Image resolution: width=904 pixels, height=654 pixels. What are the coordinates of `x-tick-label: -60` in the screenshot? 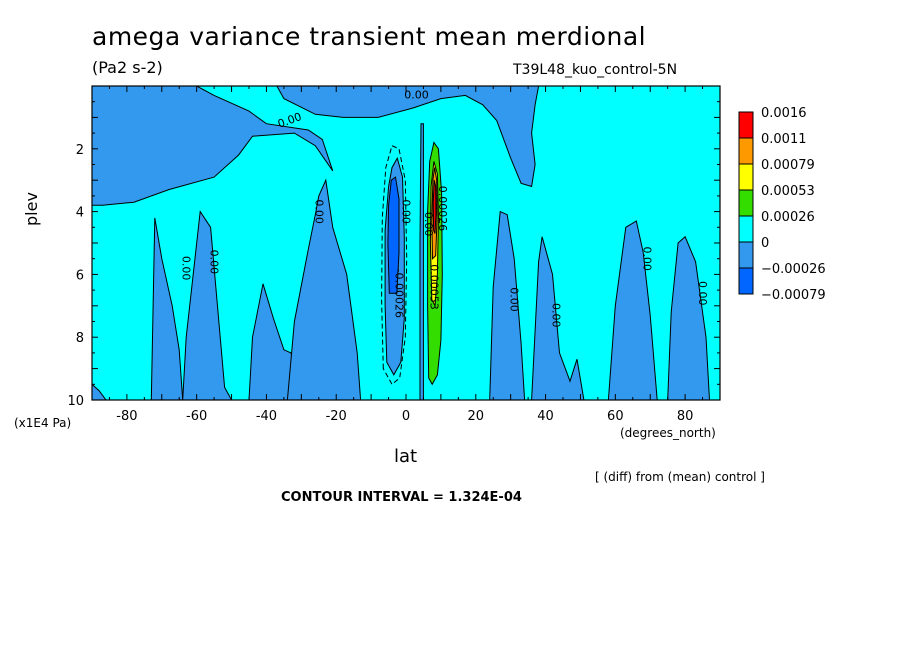 It's located at (196, 416).